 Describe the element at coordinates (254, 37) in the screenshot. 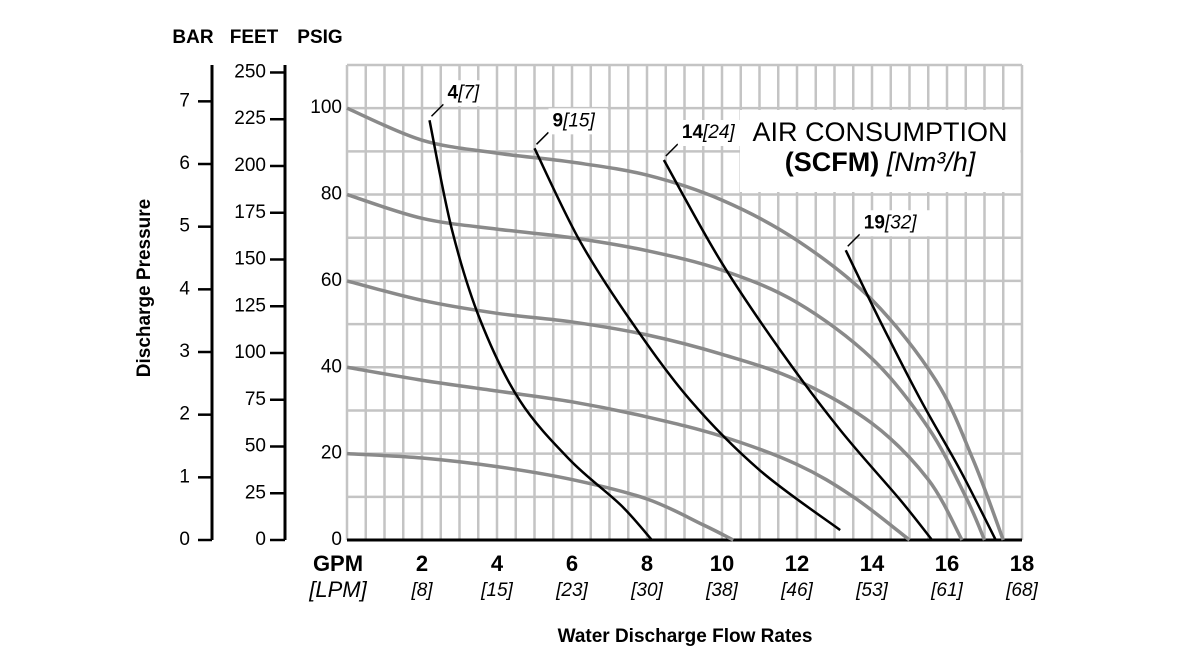

I see `feet-axis-title: FEET` at that location.